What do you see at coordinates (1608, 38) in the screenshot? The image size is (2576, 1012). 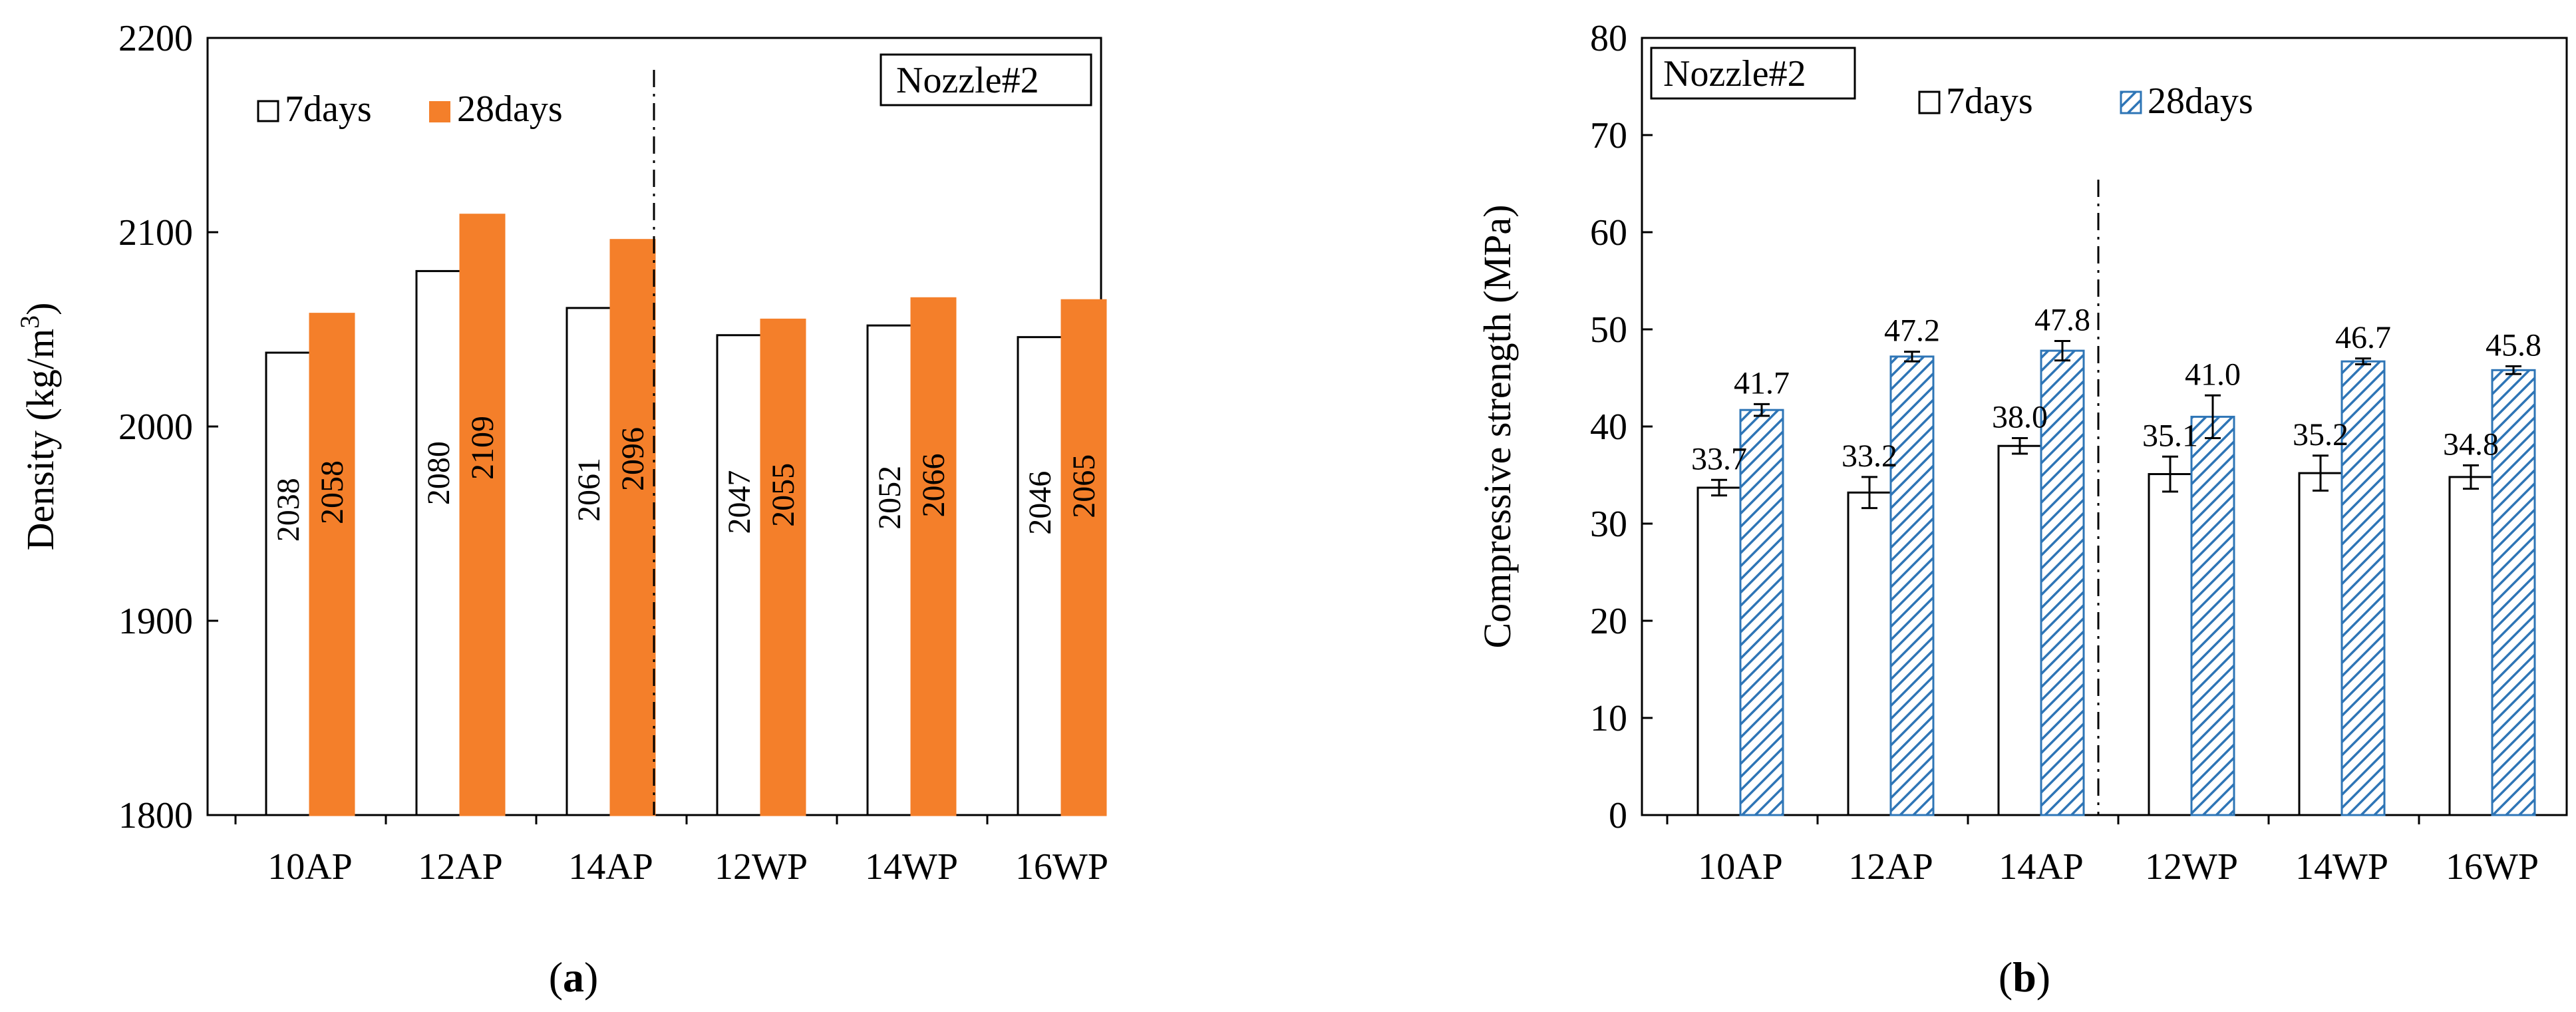 I see `y-tick-label: 80` at bounding box center [1608, 38].